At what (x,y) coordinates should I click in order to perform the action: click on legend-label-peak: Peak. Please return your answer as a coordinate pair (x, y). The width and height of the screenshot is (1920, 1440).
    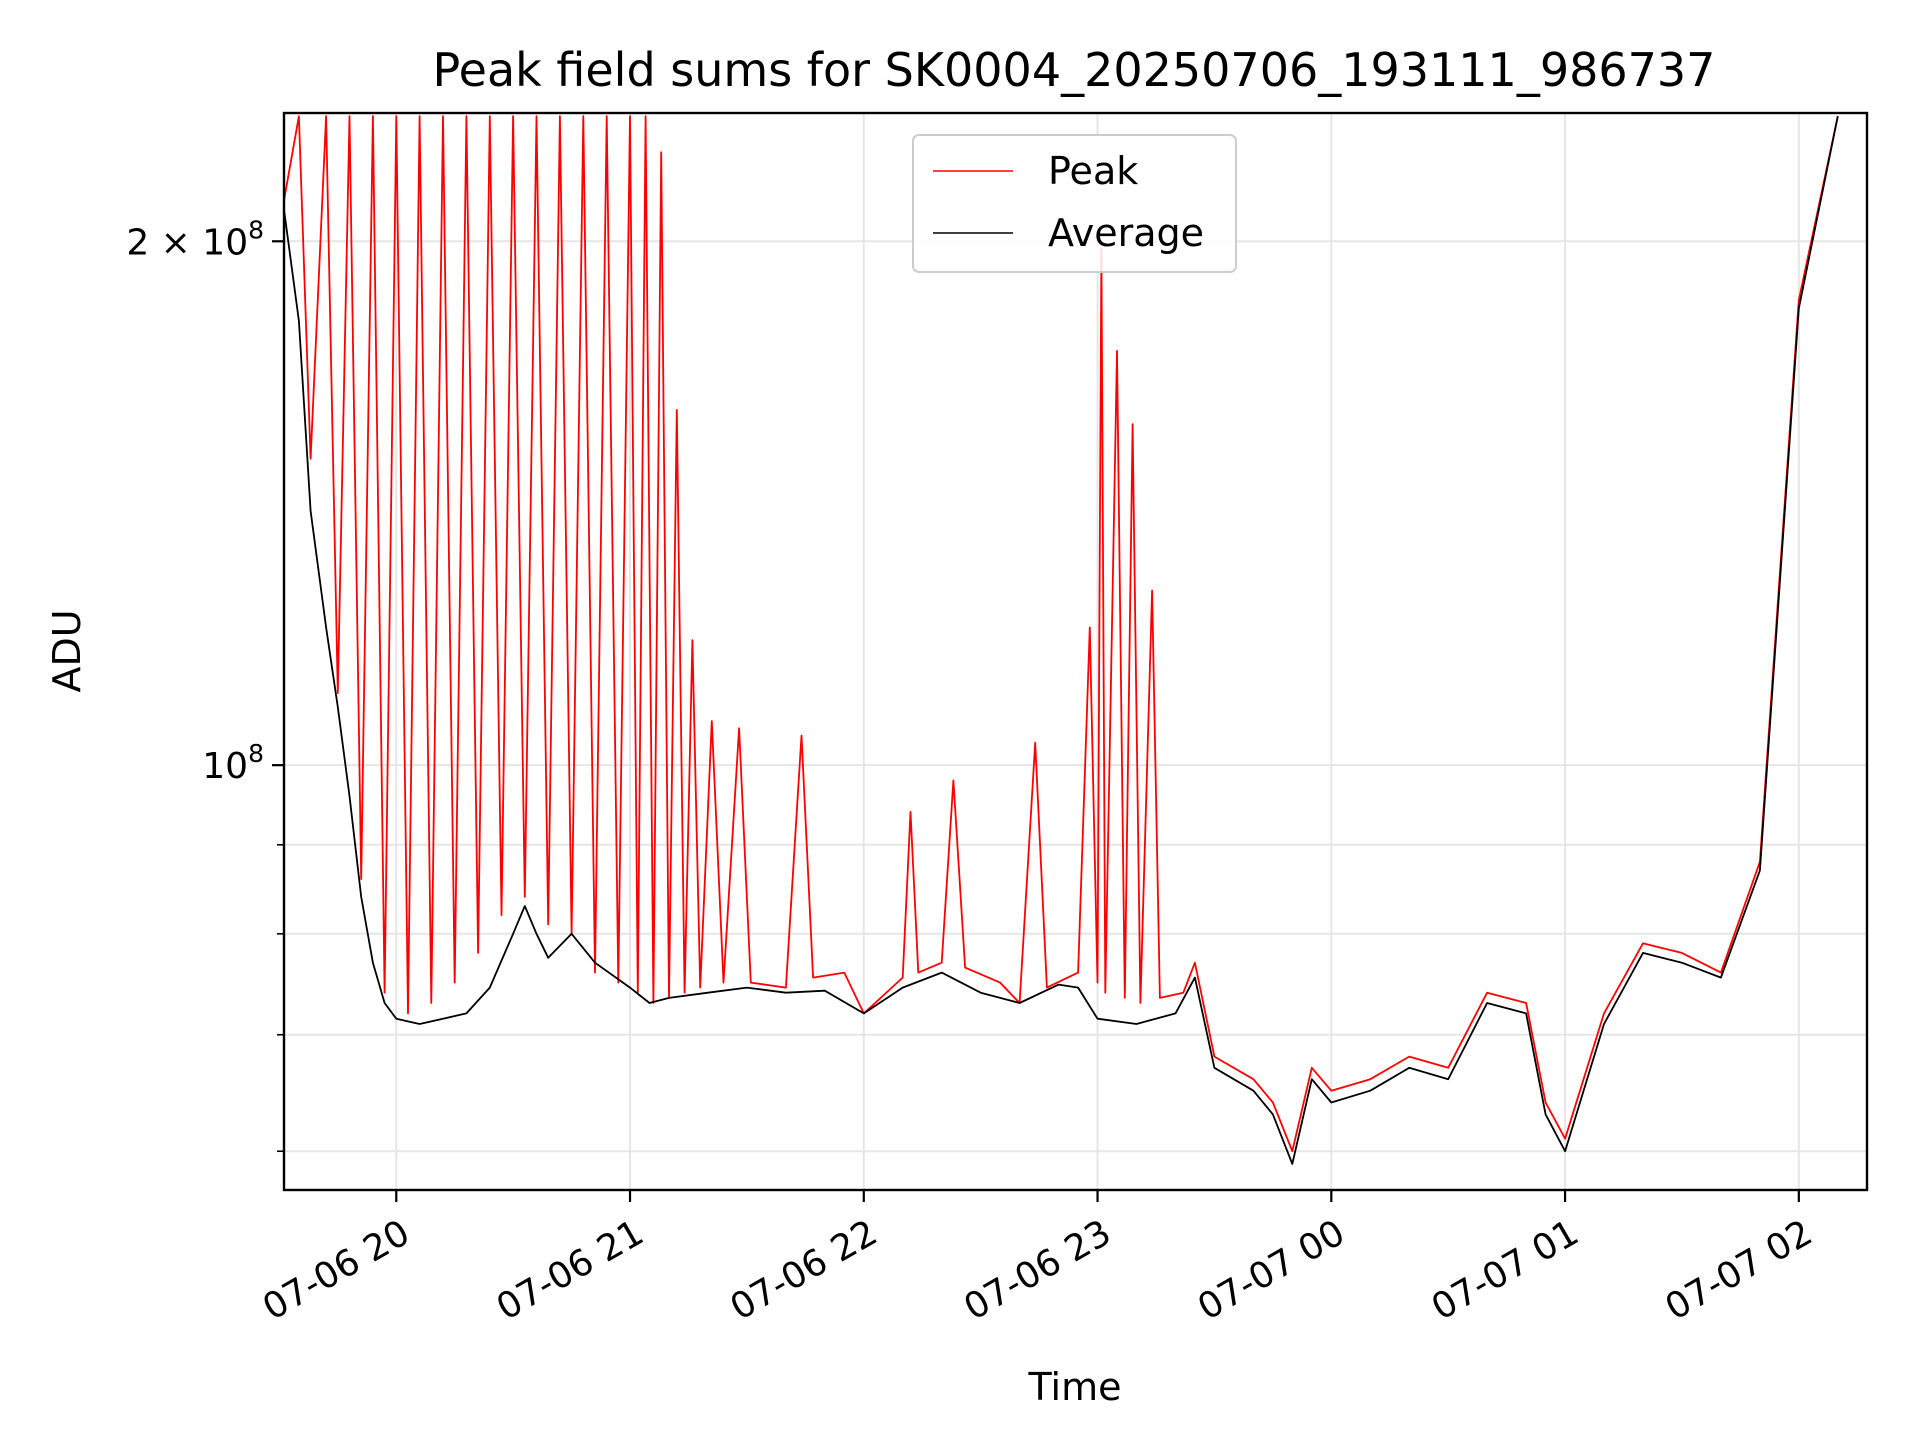
    Looking at the image, I should click on (1093, 171).